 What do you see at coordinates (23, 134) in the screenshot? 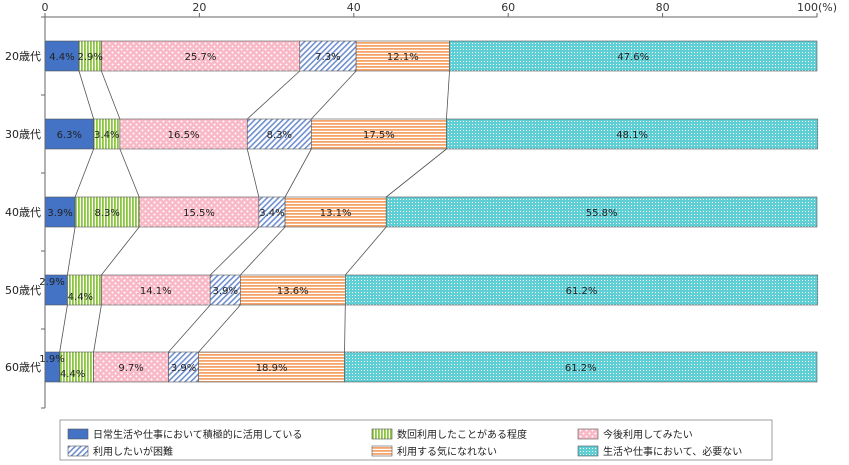
I see `category-label: 30歳代` at bounding box center [23, 134].